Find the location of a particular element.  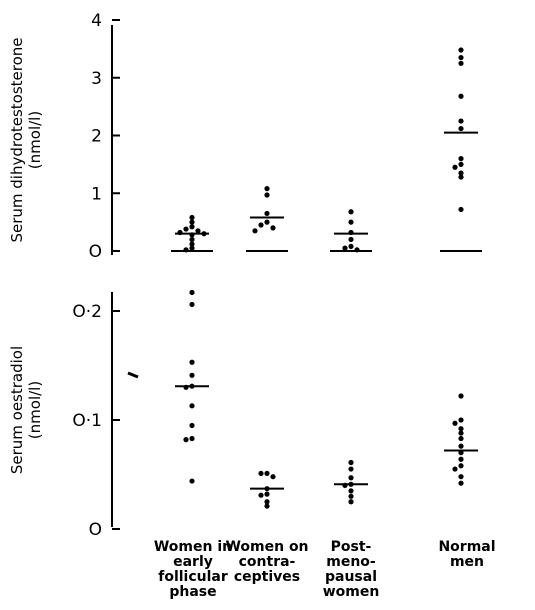

oestradiol-y-axis-label: Serum oestradiol is located at coordinates (17, 410).